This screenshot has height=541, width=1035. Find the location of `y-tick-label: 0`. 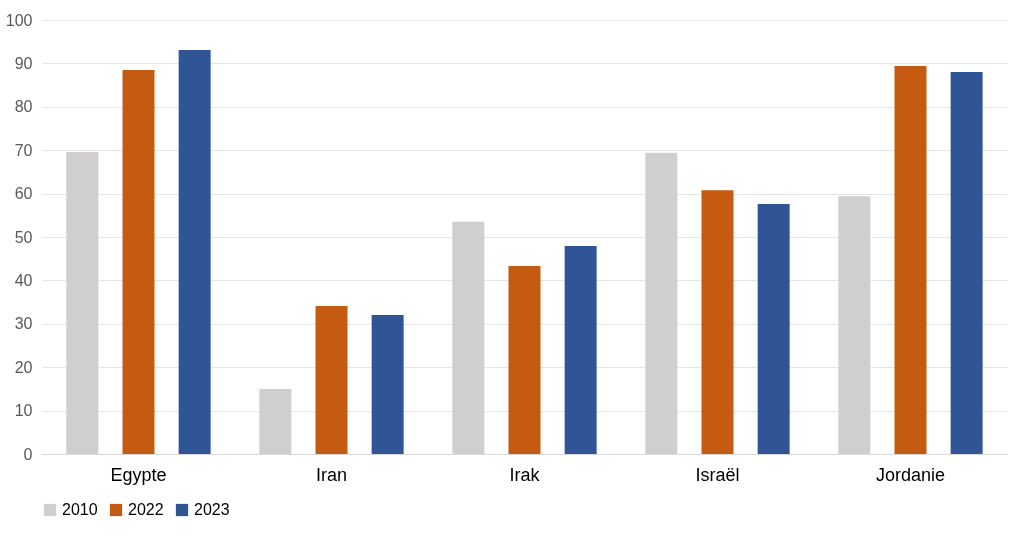

y-tick-label: 0 is located at coordinates (28, 454).